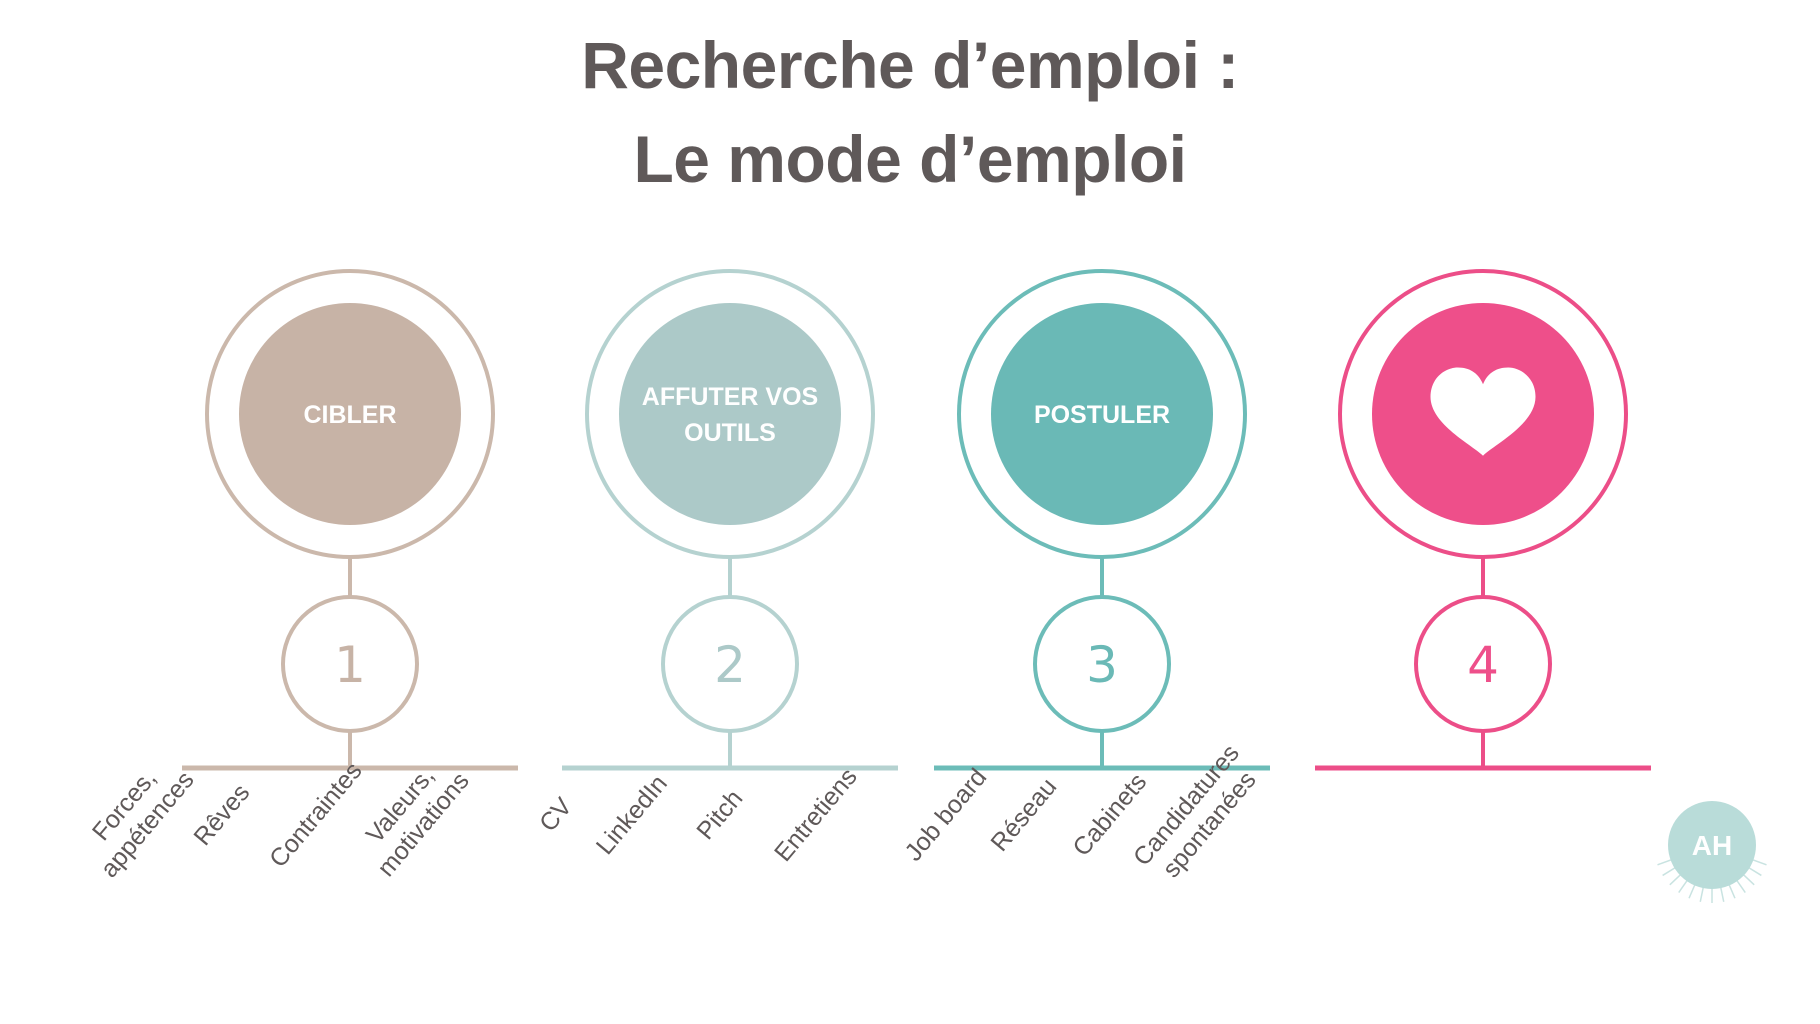  I want to click on step-number: 4, so click(1483, 665).